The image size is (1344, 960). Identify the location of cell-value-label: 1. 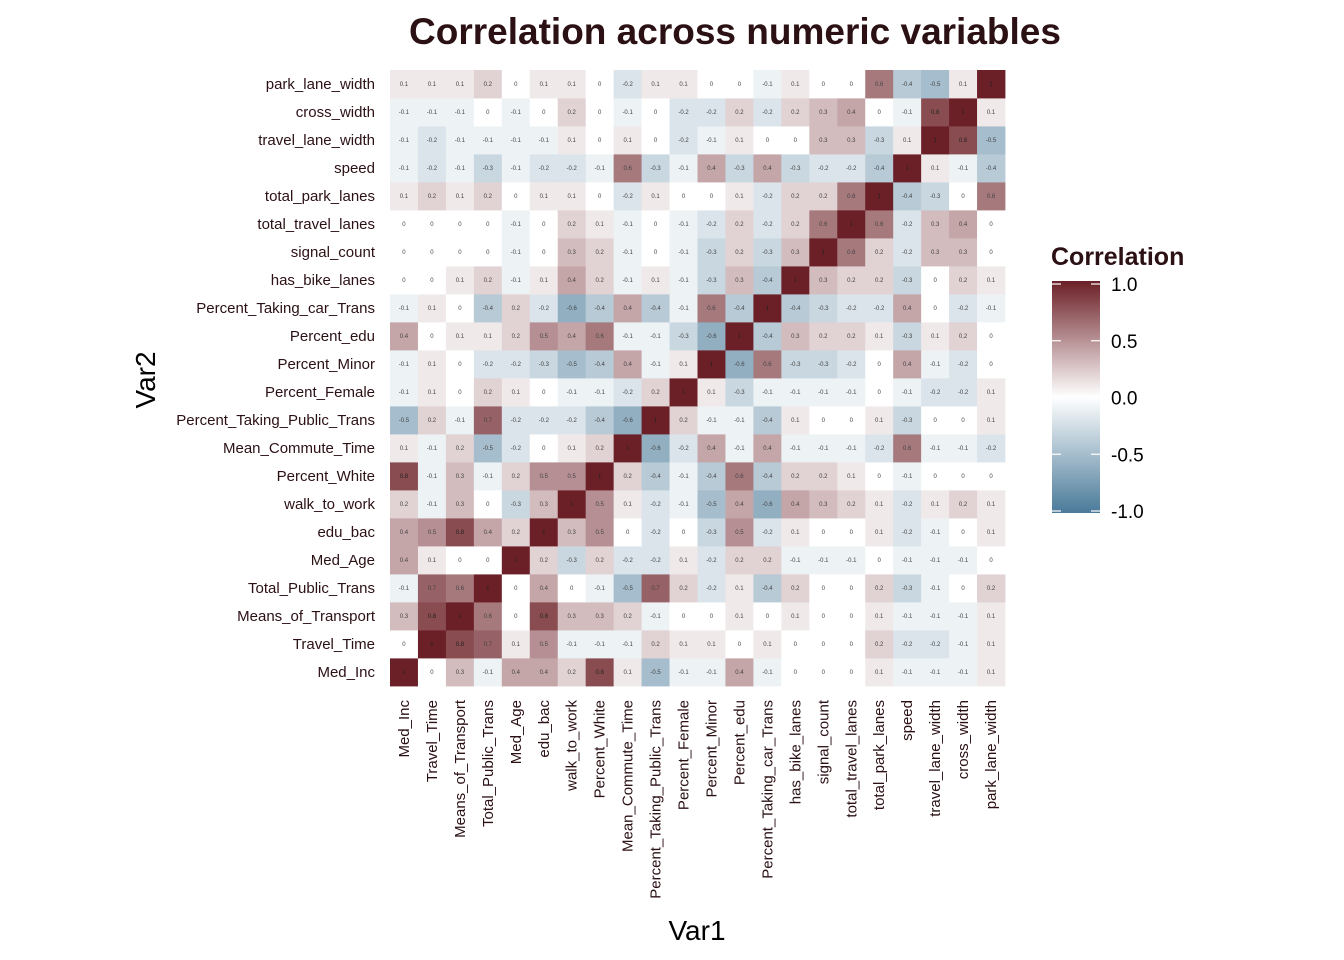
(488, 589).